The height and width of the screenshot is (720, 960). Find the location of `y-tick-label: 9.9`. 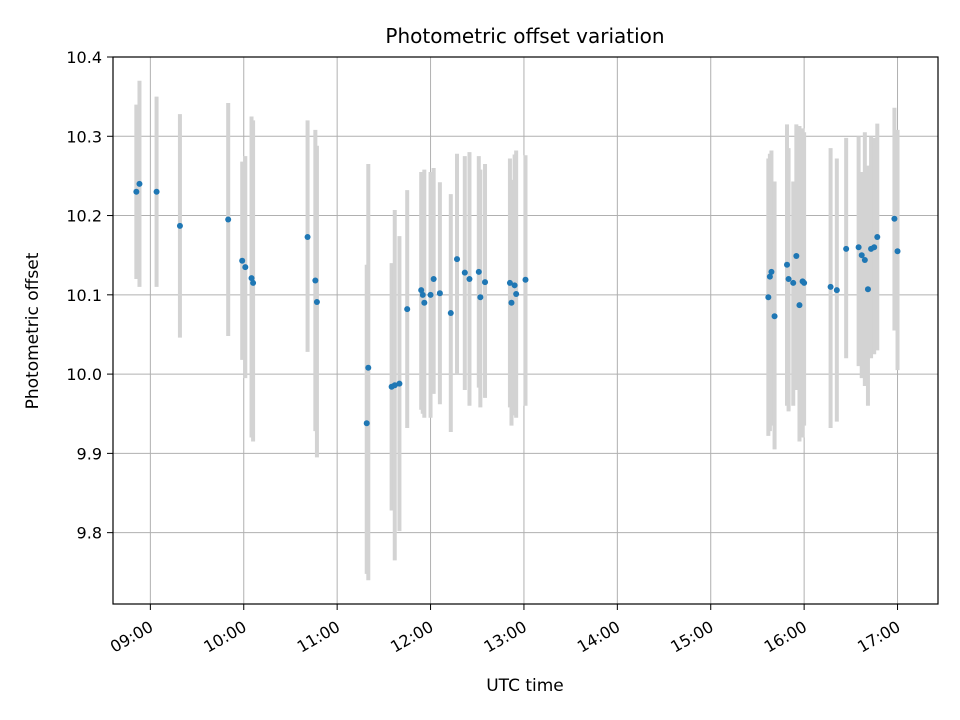

y-tick-label: 9.9 is located at coordinates (89, 453).